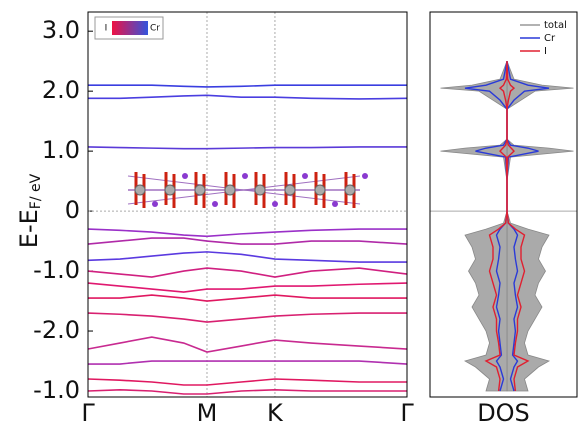 Image resolution: width=580 pixels, height=433 pixels. I want to click on legend-label: total, so click(555, 25).